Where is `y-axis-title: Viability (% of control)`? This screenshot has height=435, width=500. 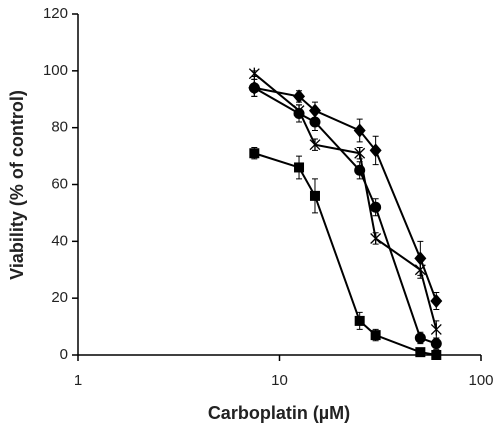 y-axis-title: Viability (% of control) is located at coordinates (17, 185).